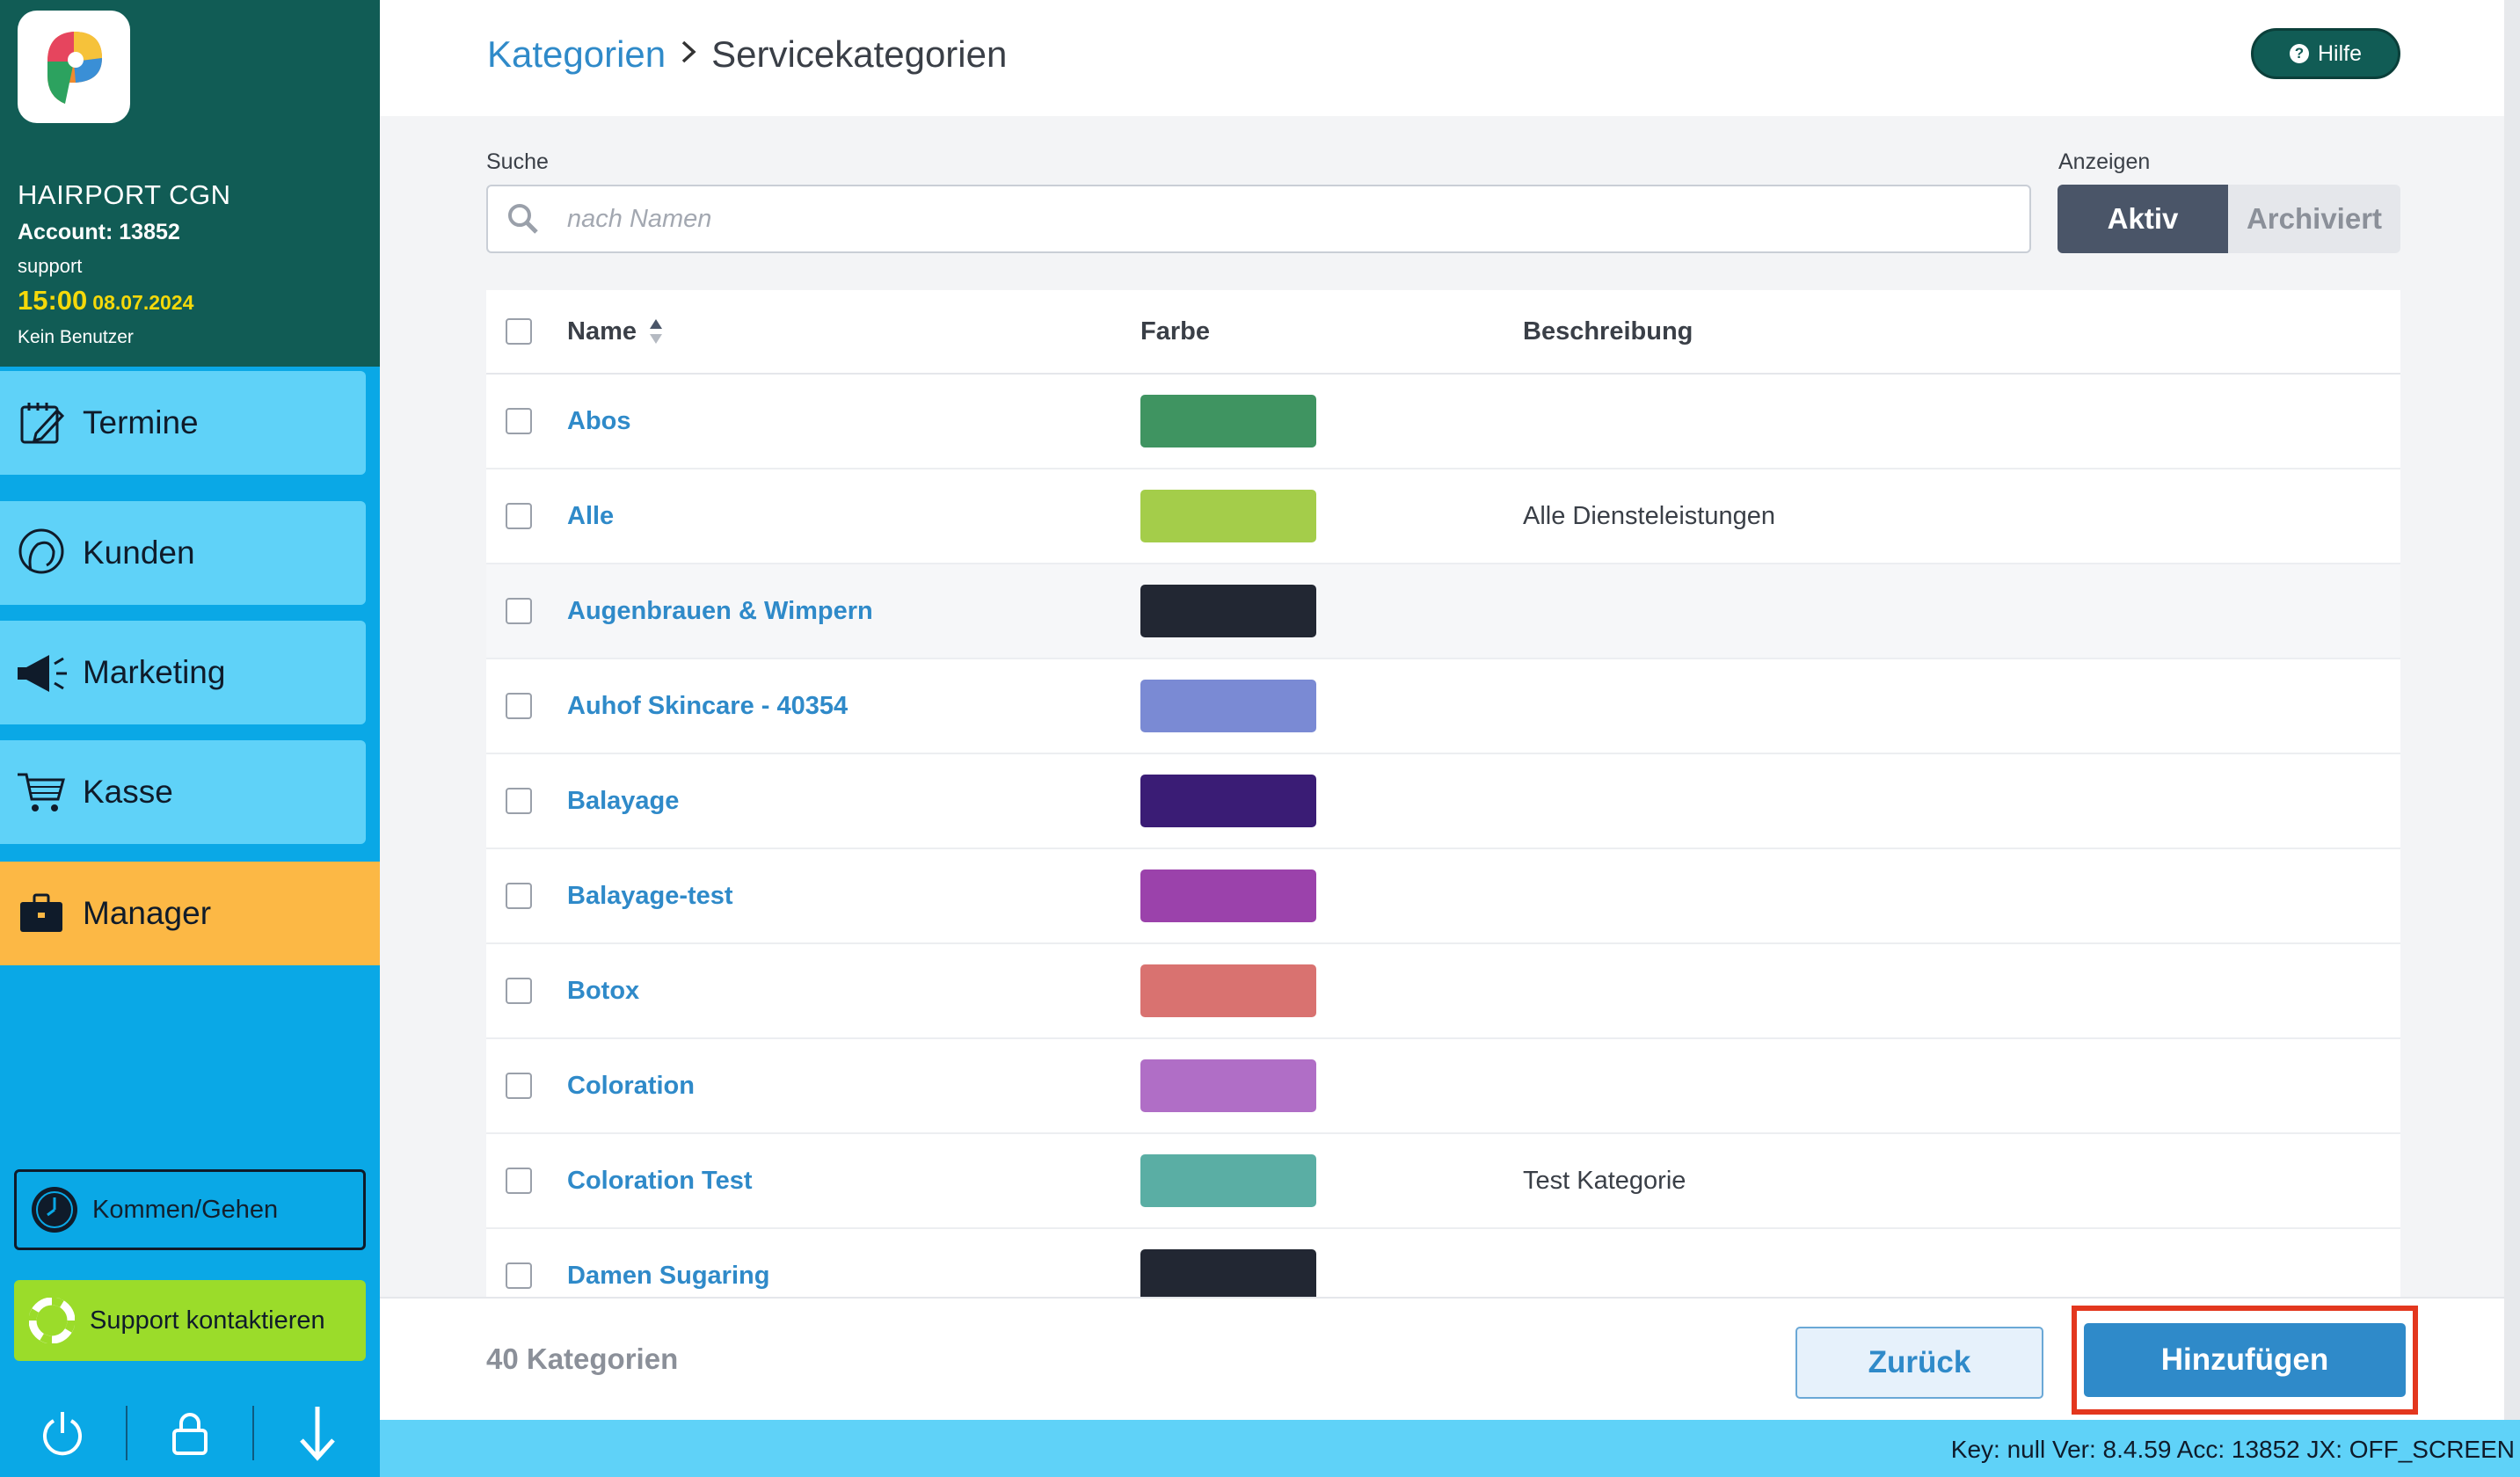  Describe the element at coordinates (143, 302) in the screenshot. I see `clock-date: 08.07.2024` at that location.